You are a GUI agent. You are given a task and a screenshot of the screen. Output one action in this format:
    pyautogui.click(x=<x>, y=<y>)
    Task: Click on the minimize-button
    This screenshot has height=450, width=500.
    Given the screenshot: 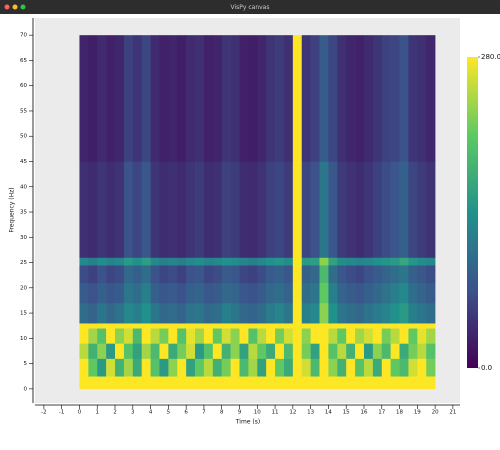 What is the action you would take?
    pyautogui.click(x=15, y=7)
    